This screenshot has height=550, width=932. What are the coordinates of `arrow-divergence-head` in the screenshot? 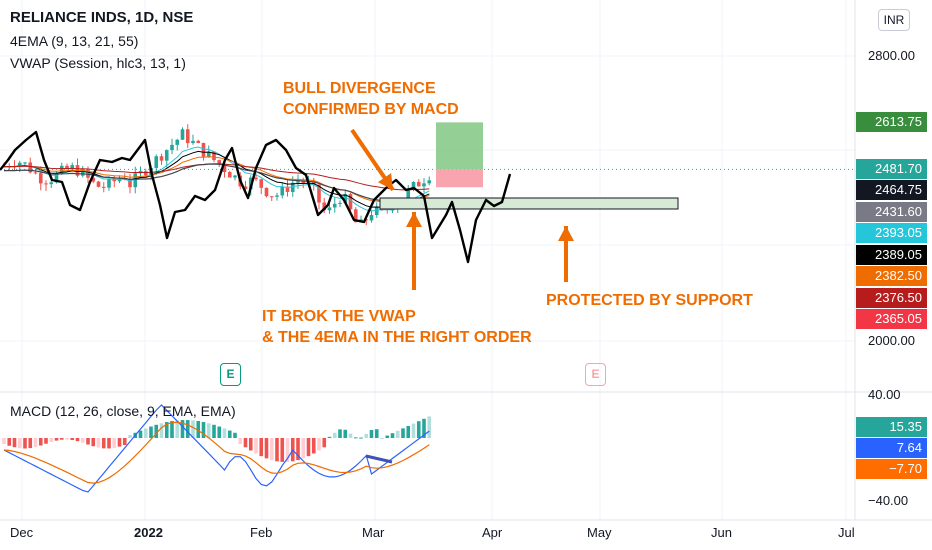 It's located at (385, 181).